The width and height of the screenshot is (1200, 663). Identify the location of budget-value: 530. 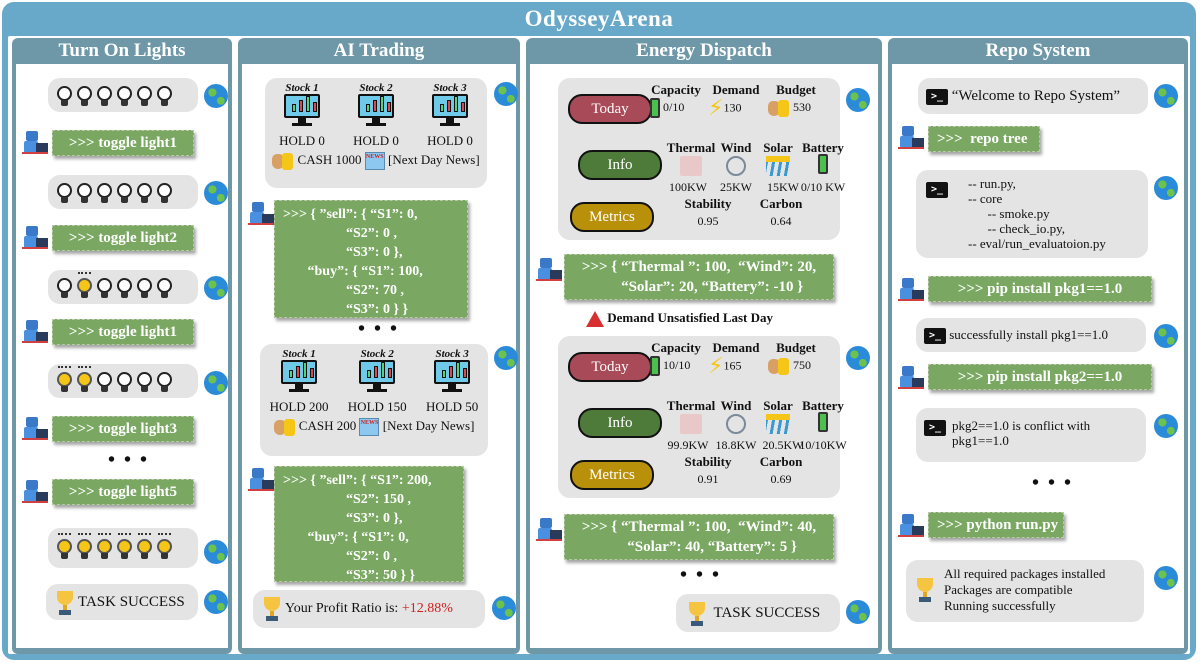
(801, 108).